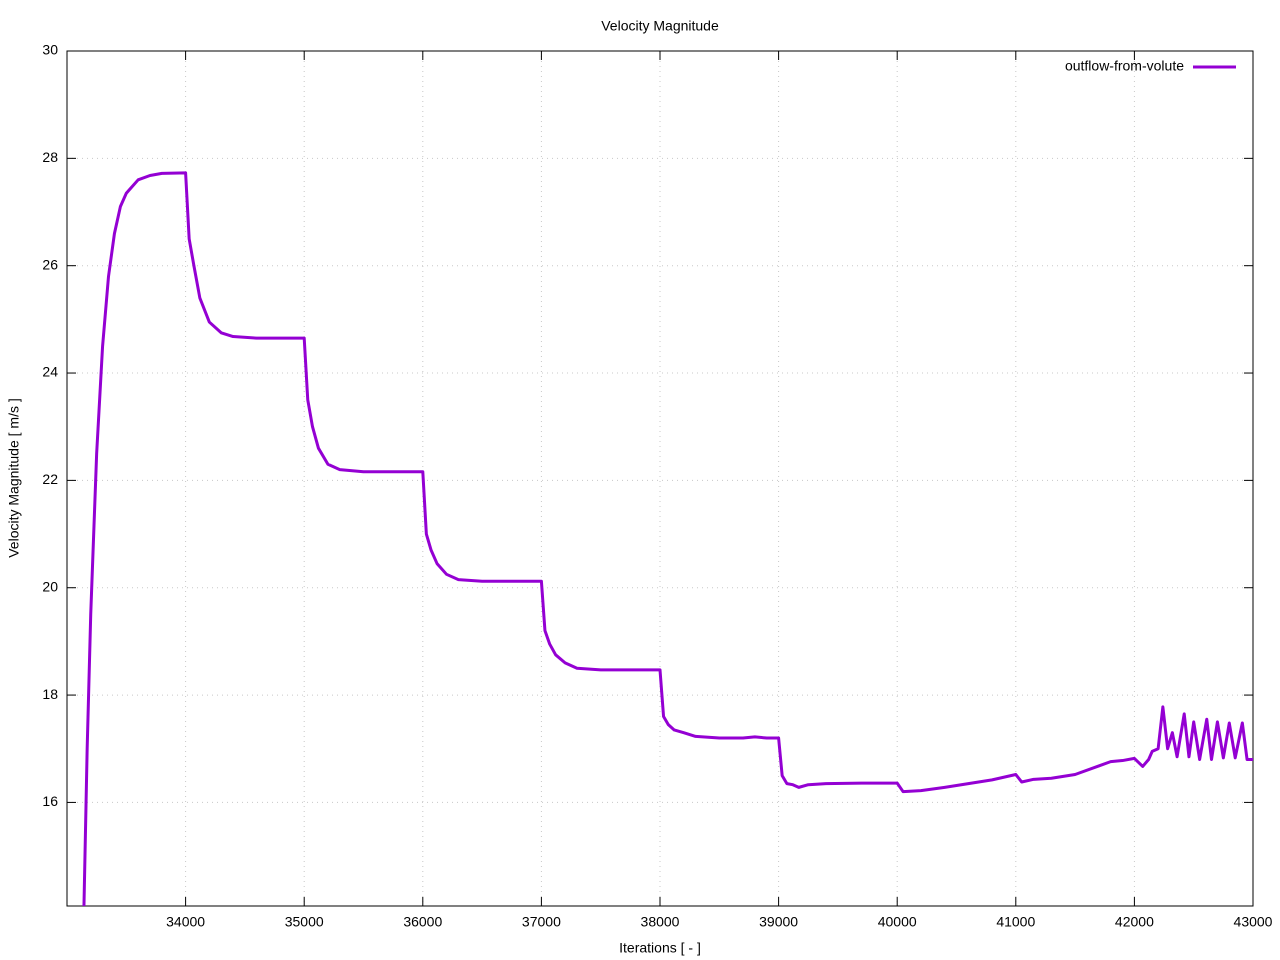  Describe the element at coordinates (50, 586) in the screenshot. I see `y-tick-label: 20` at that location.